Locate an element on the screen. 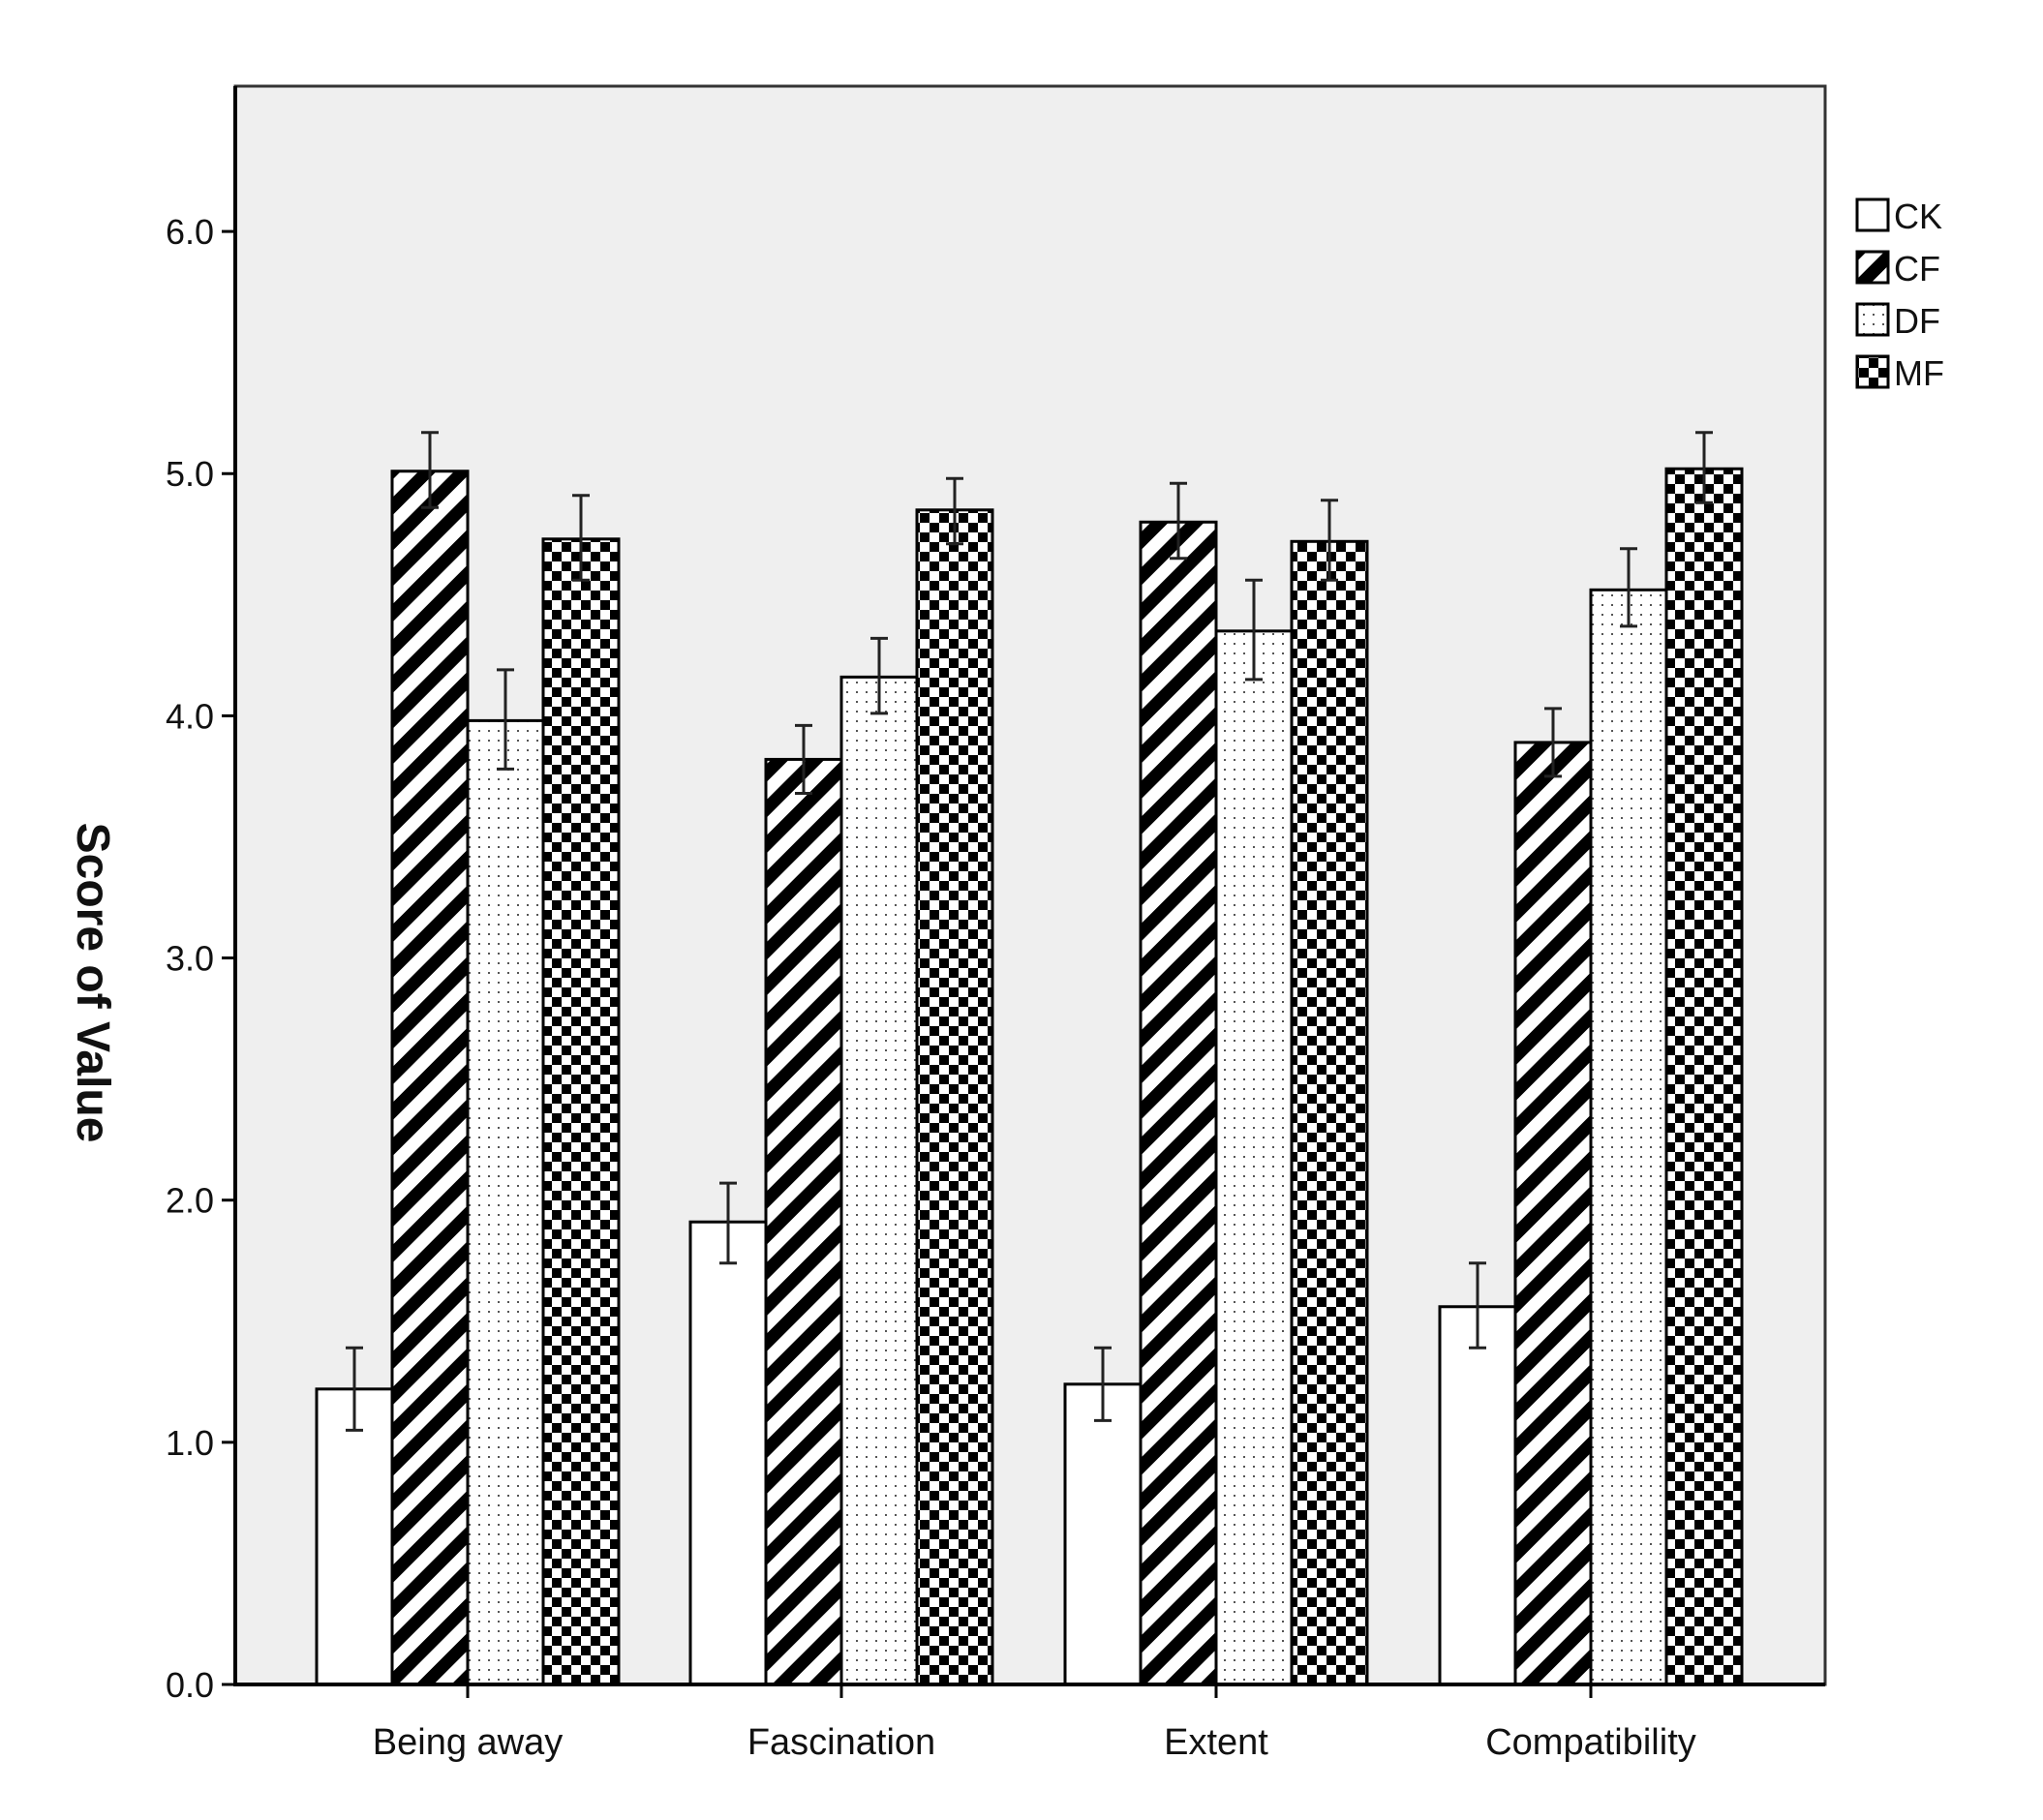  y-tick-label: 6.0 is located at coordinates (190, 232).